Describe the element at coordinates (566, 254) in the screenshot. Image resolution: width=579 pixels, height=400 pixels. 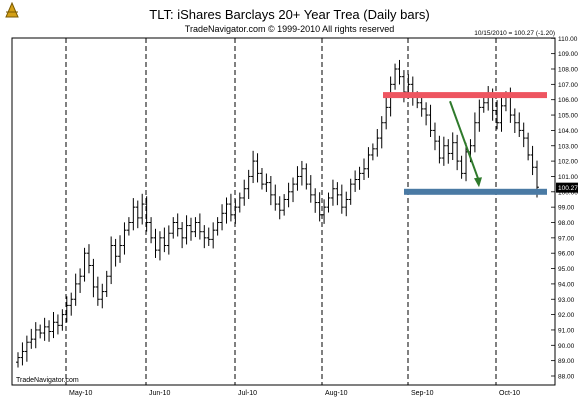
I see `y-tick-label: 96.00` at that location.